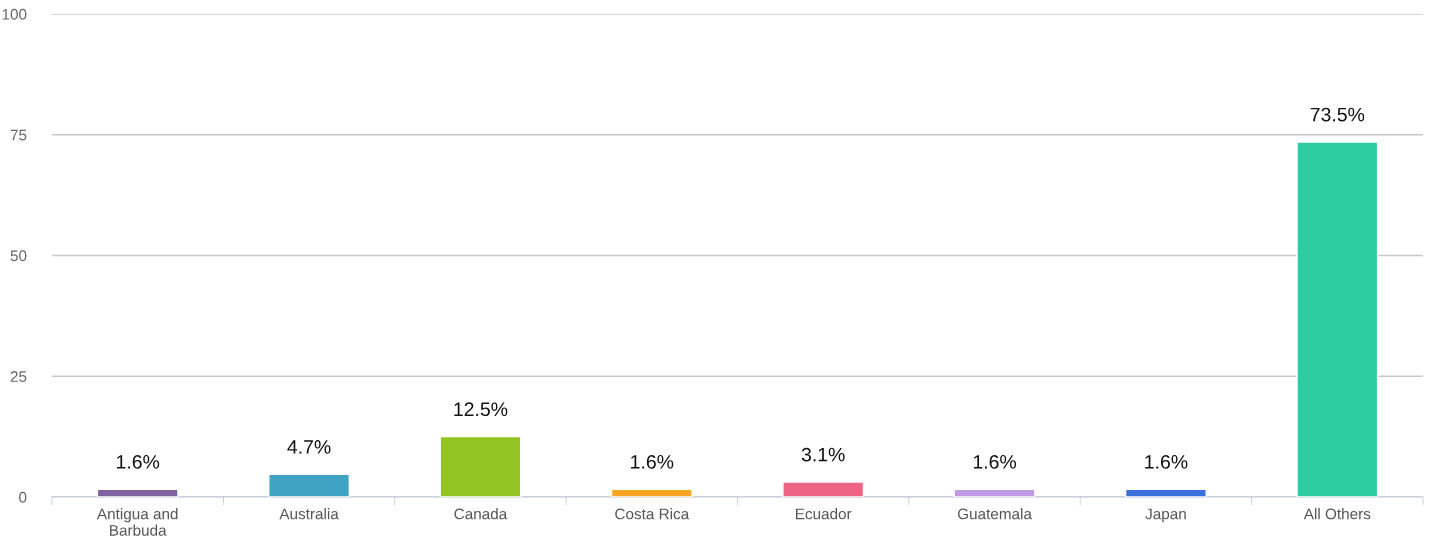 This screenshot has width=1435, height=546. What do you see at coordinates (18, 256) in the screenshot?
I see `y-tick-label: 50` at bounding box center [18, 256].